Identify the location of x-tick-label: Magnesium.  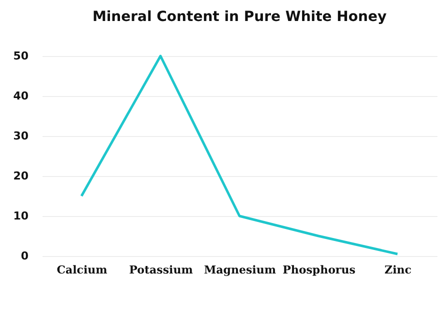
(240, 270).